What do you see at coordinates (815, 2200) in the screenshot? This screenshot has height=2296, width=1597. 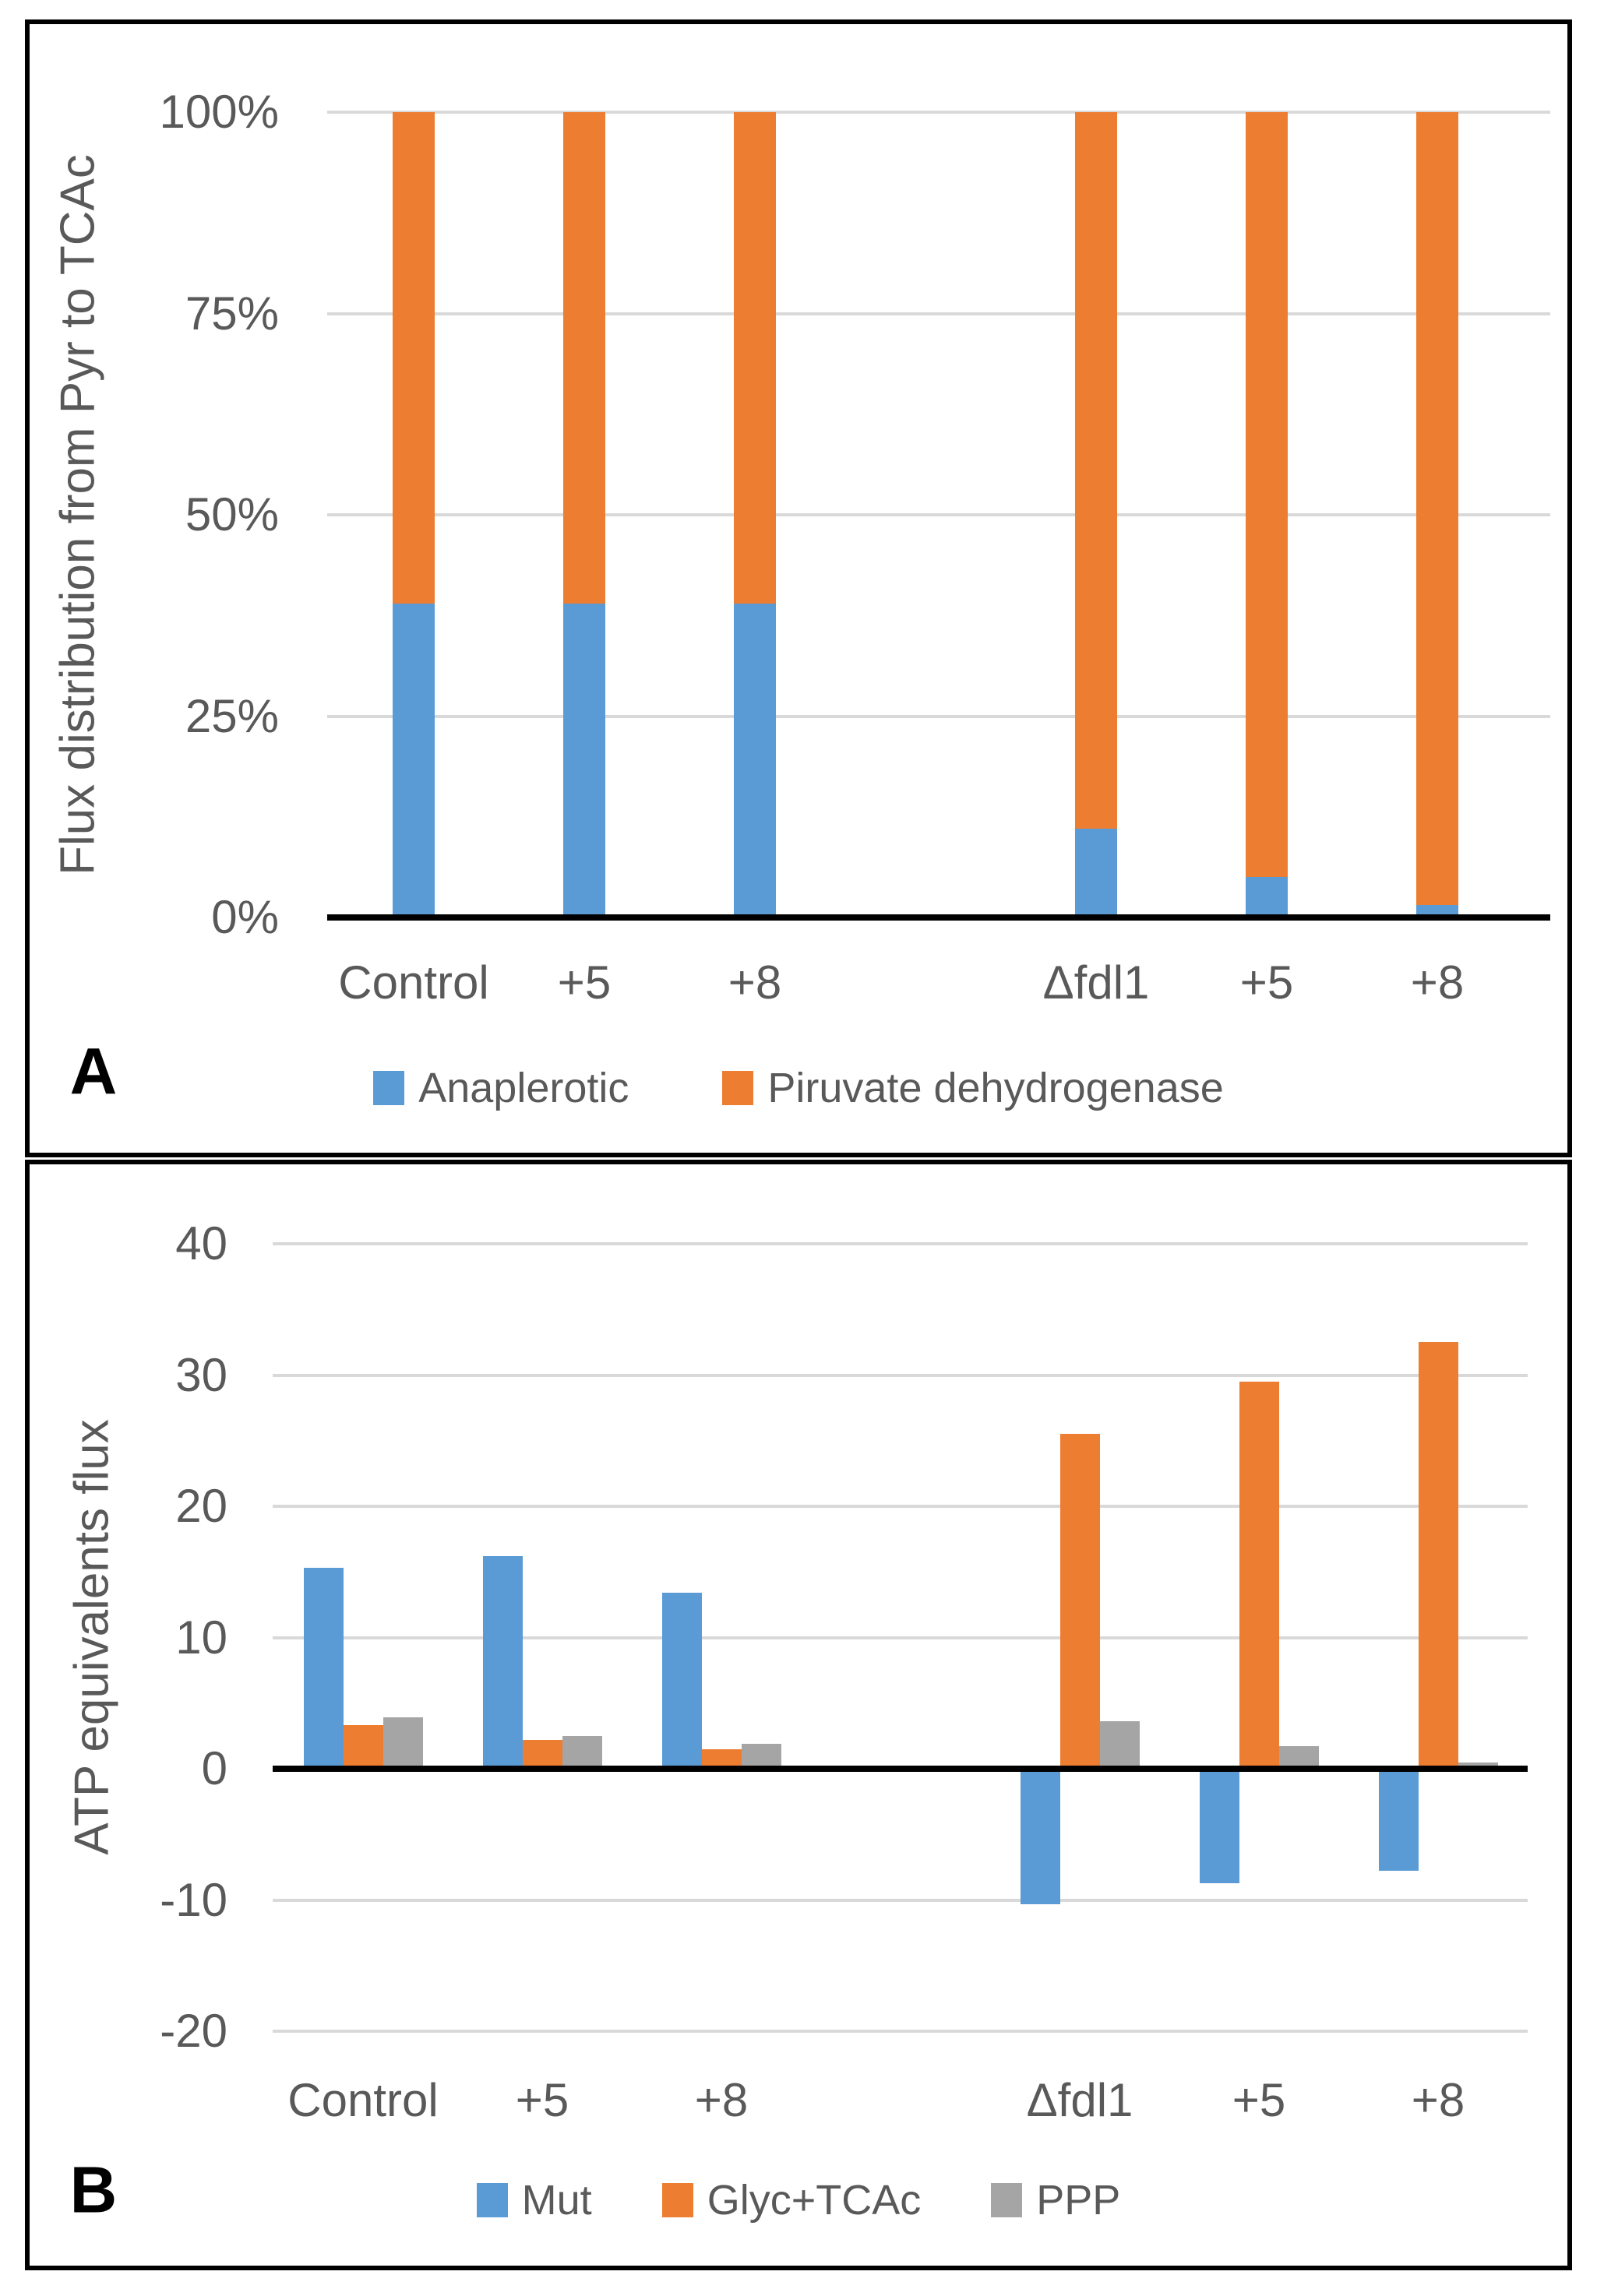 I see `legend-label: Glyc+TCAc` at bounding box center [815, 2200].